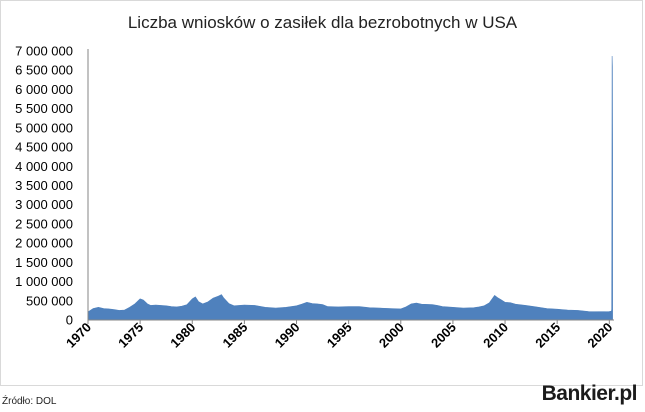 The width and height of the screenshot is (645, 412). Describe the element at coordinates (44, 223) in the screenshot. I see `y-tick-label: 2 500 000` at that location.